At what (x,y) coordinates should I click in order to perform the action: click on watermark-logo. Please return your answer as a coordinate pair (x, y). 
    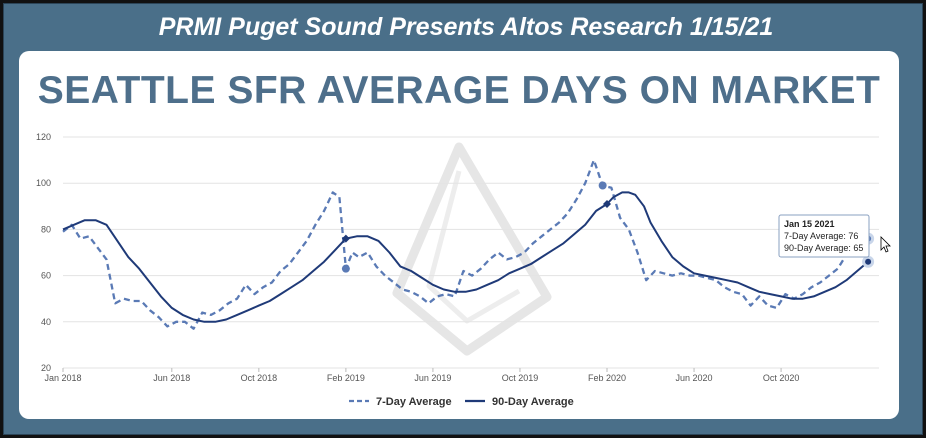
    Looking at the image, I should click on (472, 249).